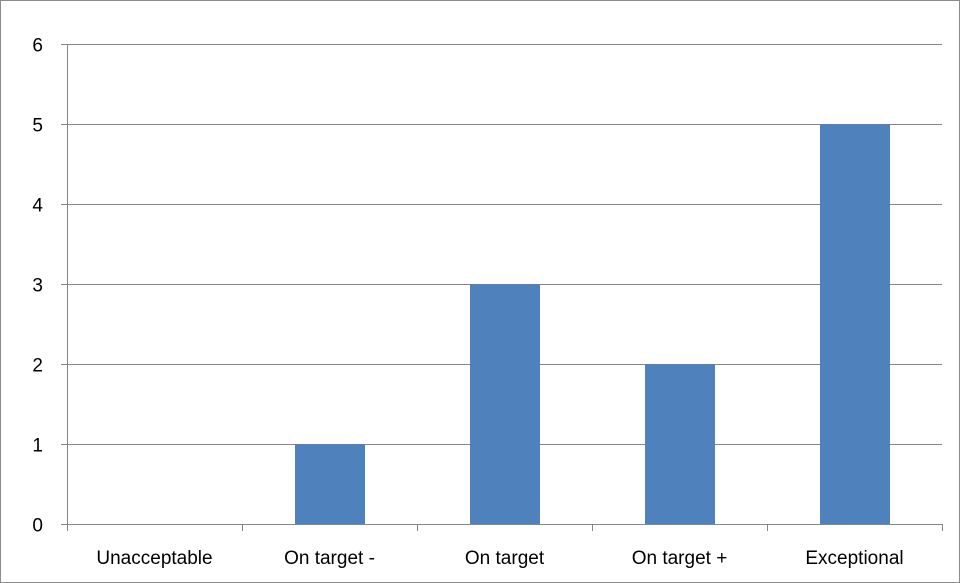 Image resolution: width=960 pixels, height=583 pixels. I want to click on x-tick-label: Exceptional, so click(854, 558).